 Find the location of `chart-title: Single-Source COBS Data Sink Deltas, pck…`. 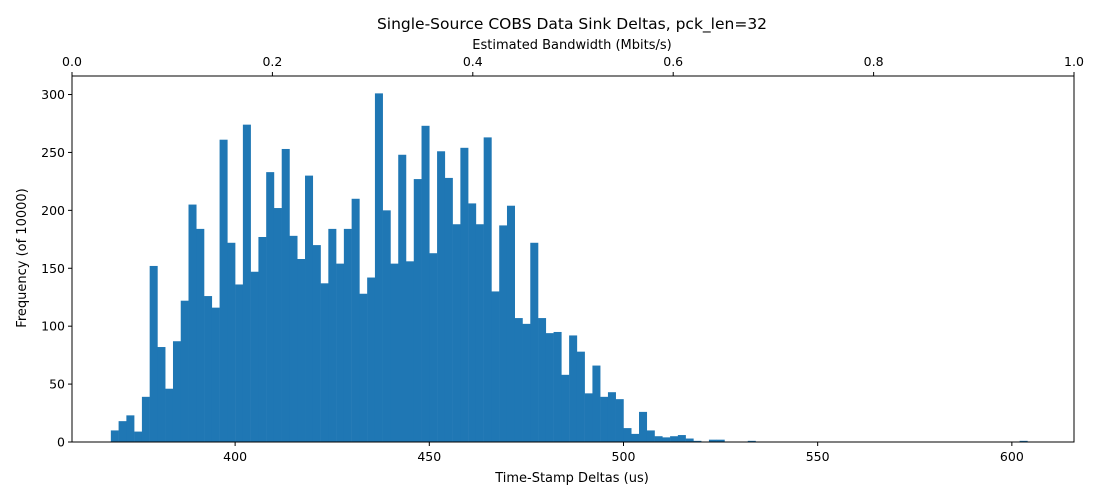

chart-title: Single-Source COBS Data Sink Deltas, pck… is located at coordinates (572, 24).